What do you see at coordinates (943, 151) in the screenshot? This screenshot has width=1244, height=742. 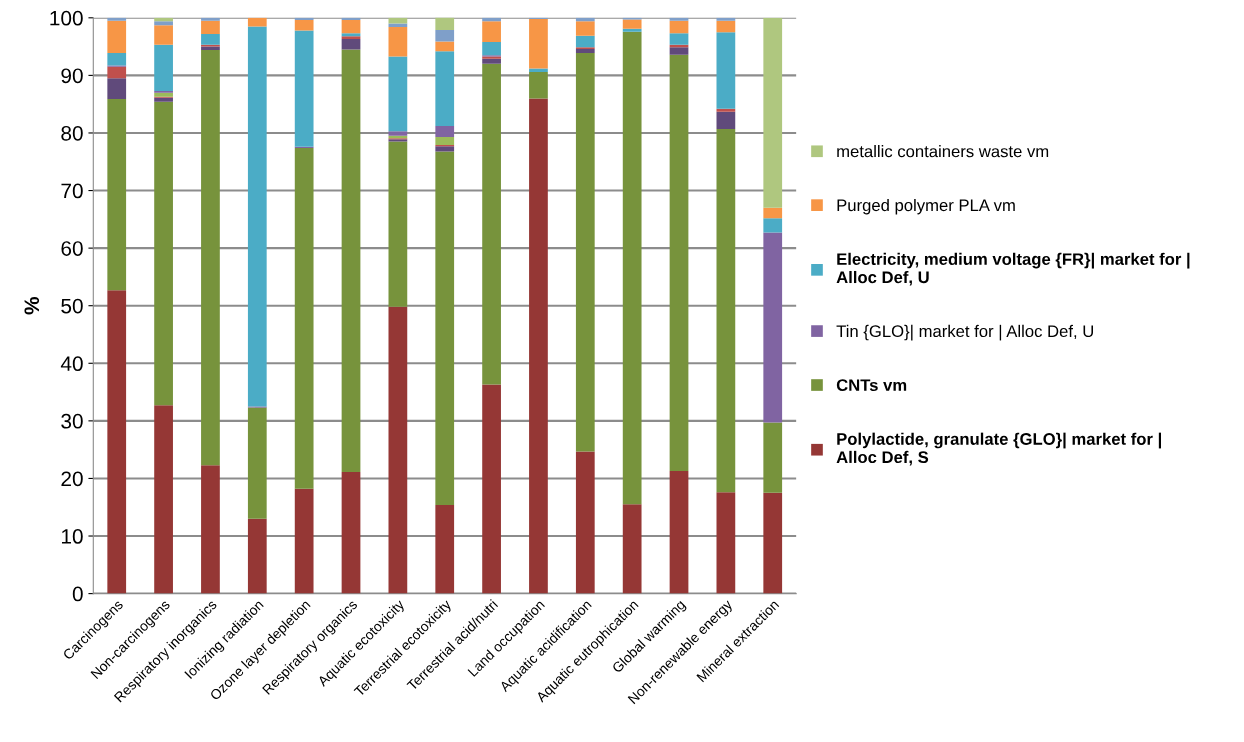 I see `legend-label: metallic containers waste vm` at bounding box center [943, 151].